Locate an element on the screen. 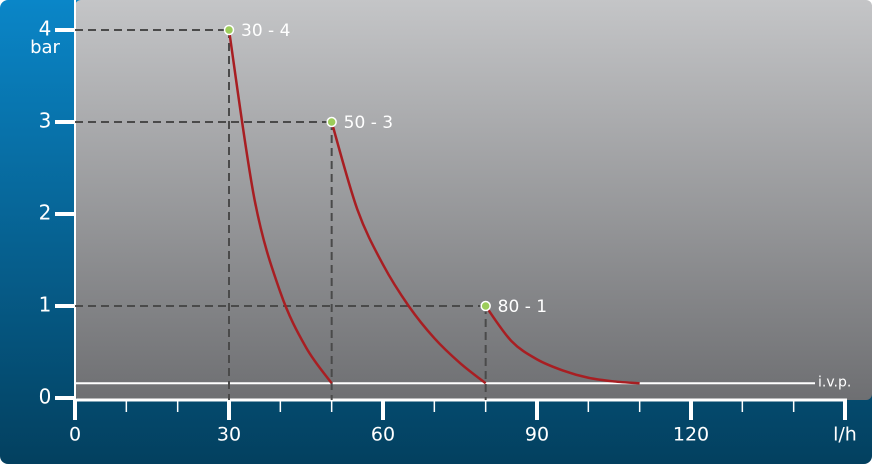  y-tick-label: 1 is located at coordinates (45, 305).